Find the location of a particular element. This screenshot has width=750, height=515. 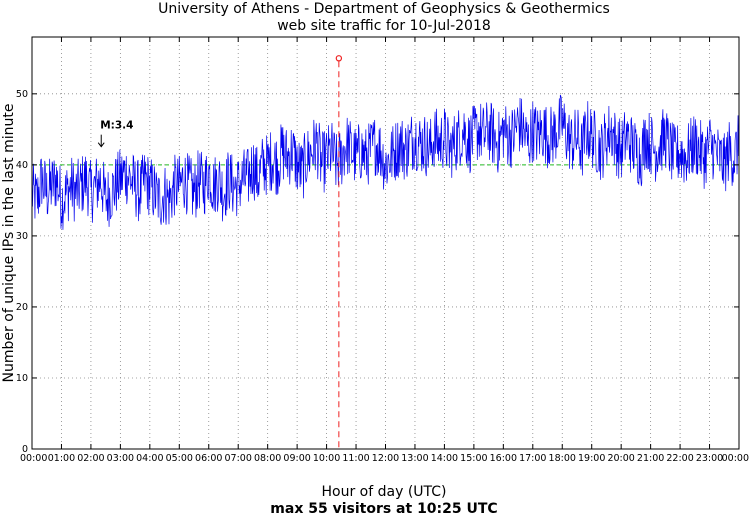

chart-subtitle: web site traffic for 10-Jul-2018 is located at coordinates (384, 26).